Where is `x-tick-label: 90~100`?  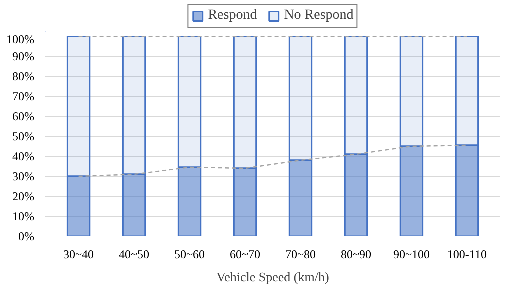
x-tick-label: 90~100 is located at coordinates (411, 255).